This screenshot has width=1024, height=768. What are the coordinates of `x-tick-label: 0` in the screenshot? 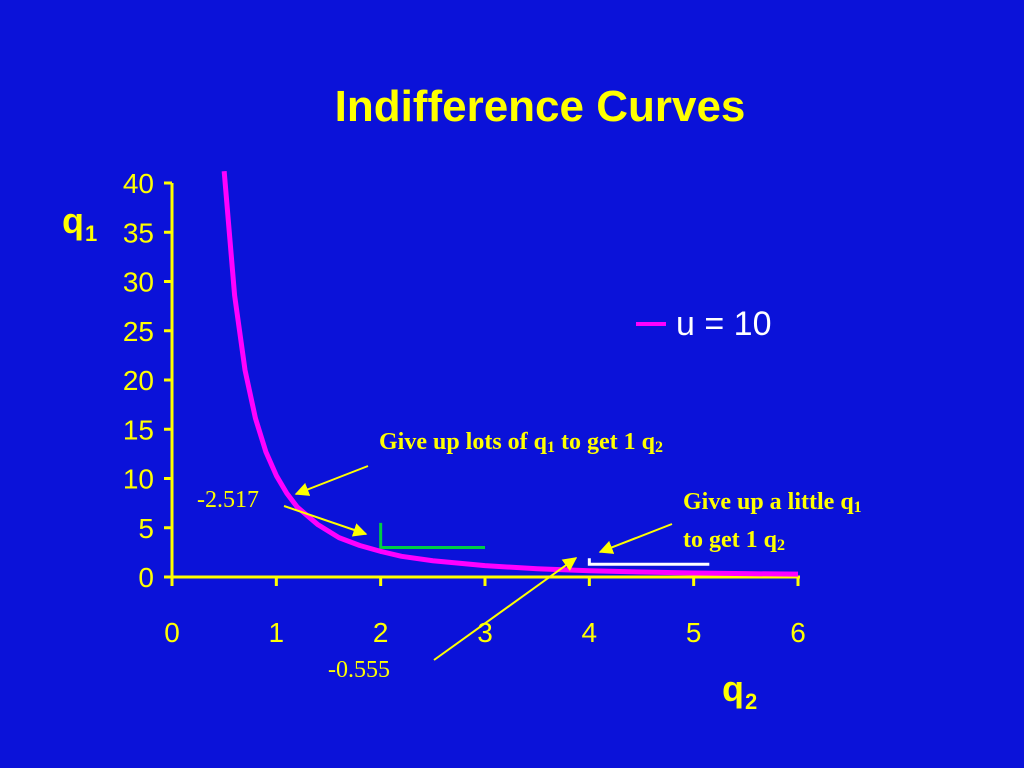 It's located at (172, 632).